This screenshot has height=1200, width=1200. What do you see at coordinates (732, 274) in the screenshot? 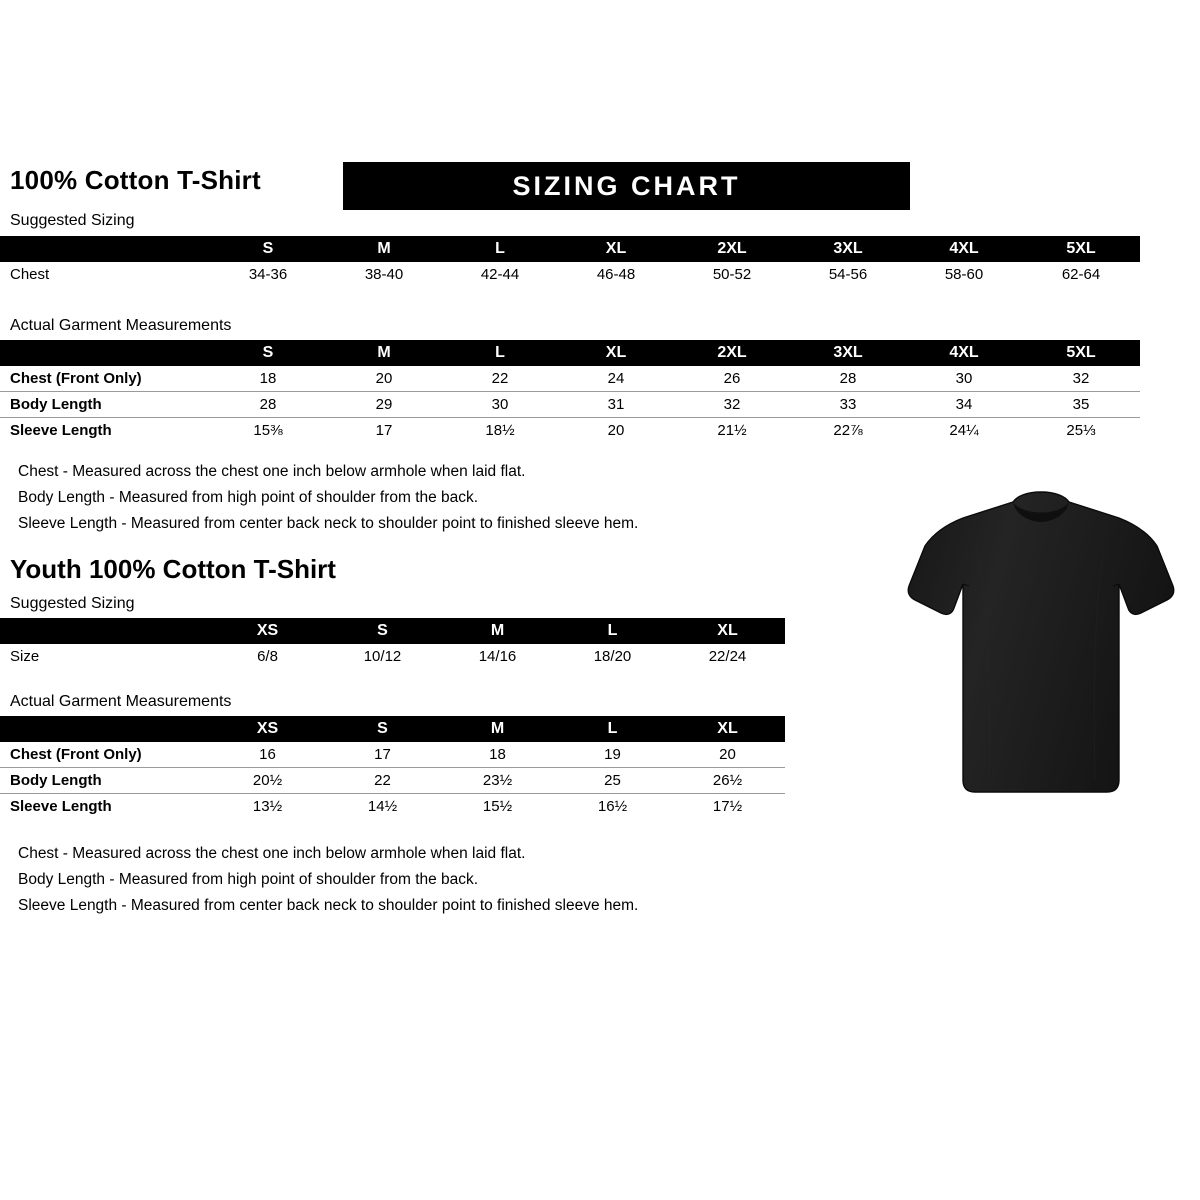
I see `cell-chest-2xl: 50-52` at bounding box center [732, 274].